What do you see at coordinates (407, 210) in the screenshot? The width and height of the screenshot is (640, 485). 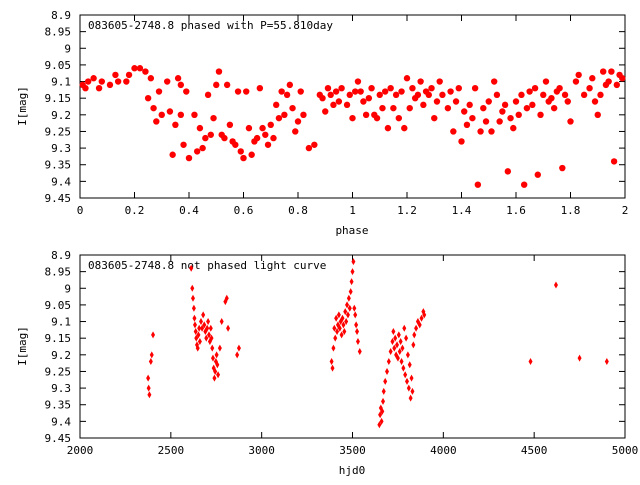 I see `x-tick-label: 1.2` at bounding box center [407, 210].